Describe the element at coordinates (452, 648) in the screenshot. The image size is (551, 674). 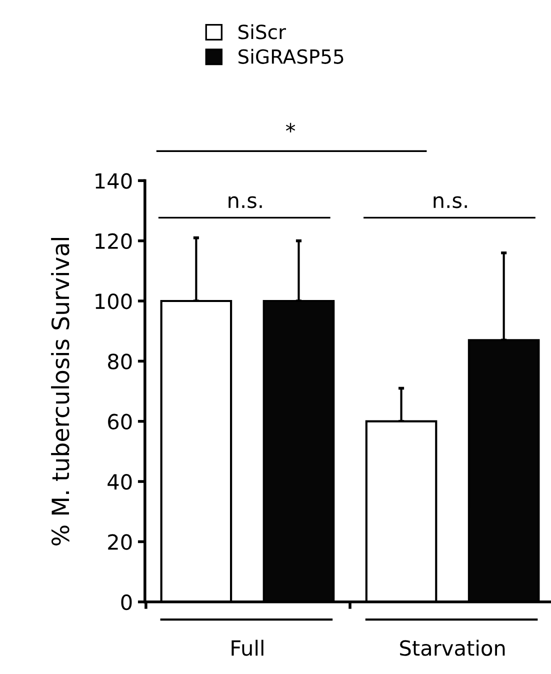
I see `x-tick-label: Starvation` at that location.